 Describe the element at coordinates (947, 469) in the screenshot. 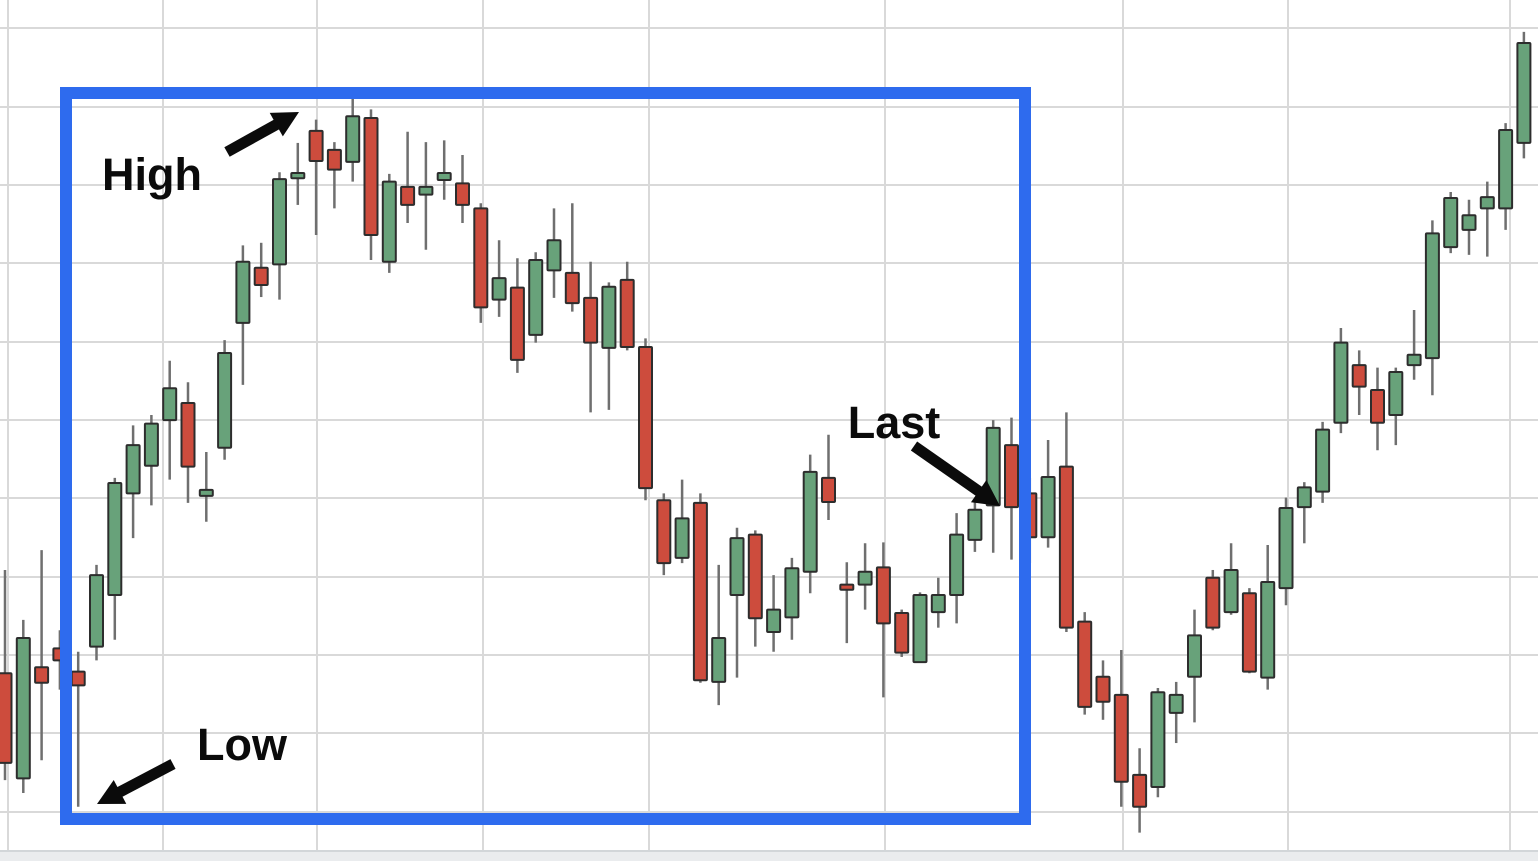

I see `last-arrow-shaft` at that location.